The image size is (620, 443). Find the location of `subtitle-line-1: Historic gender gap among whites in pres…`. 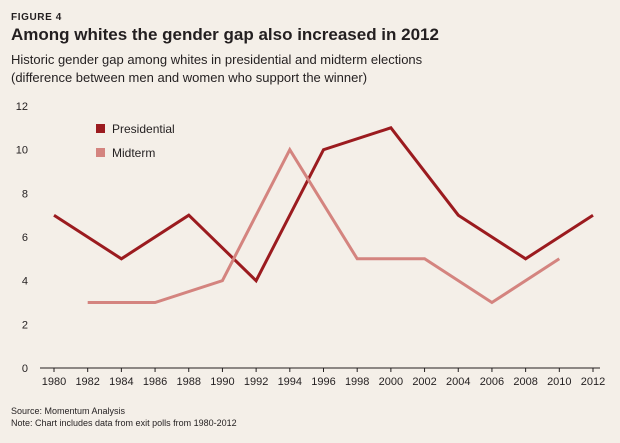

subtitle-line-1: Historic gender gap among whites in pres… is located at coordinates (217, 59).